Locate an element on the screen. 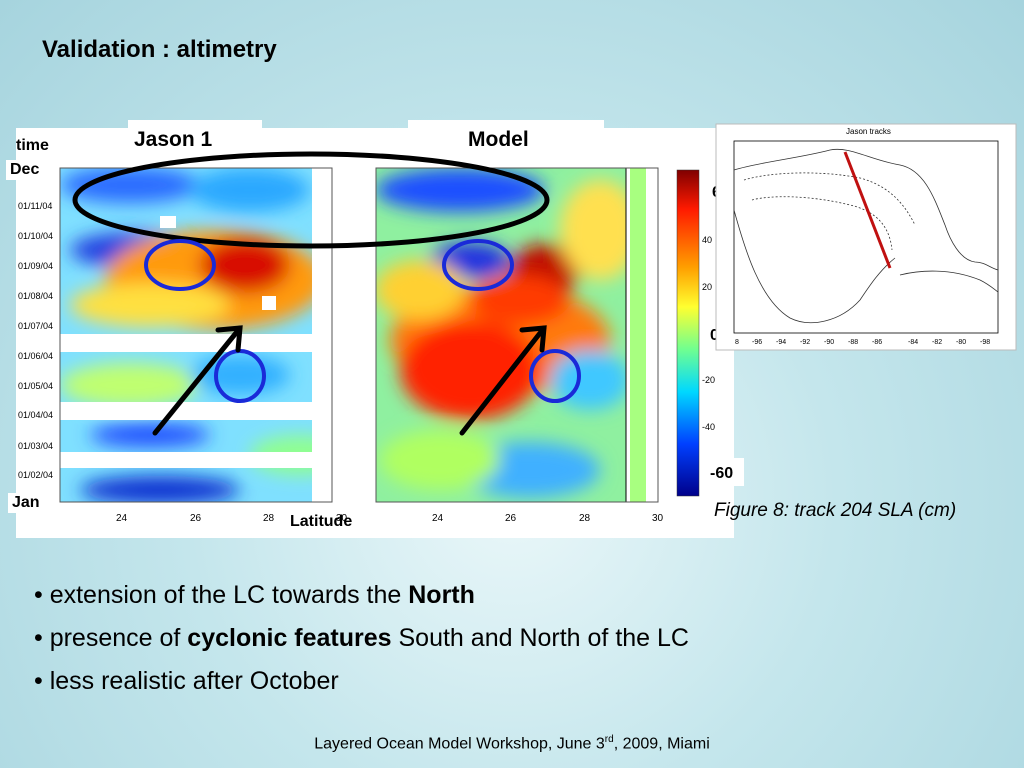 The height and width of the screenshot is (768, 1024). map-title: Jason tracks is located at coordinates (868, 131).